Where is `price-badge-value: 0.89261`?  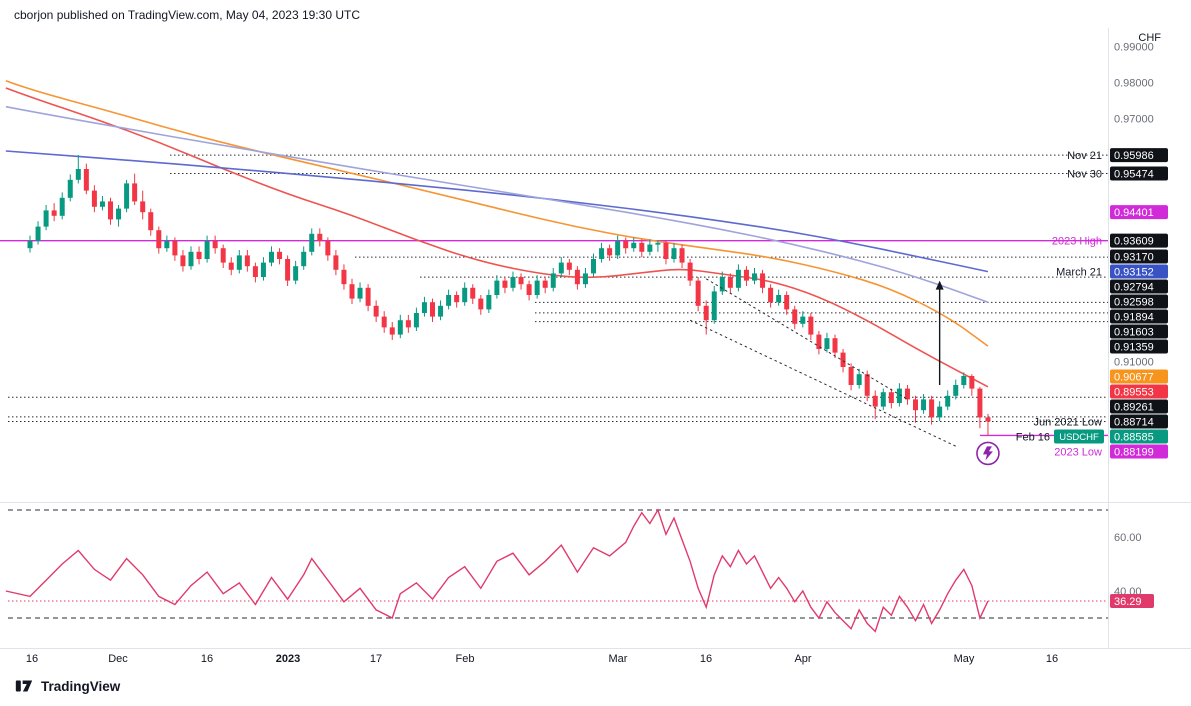
price-badge-value: 0.89261 is located at coordinates (1134, 407).